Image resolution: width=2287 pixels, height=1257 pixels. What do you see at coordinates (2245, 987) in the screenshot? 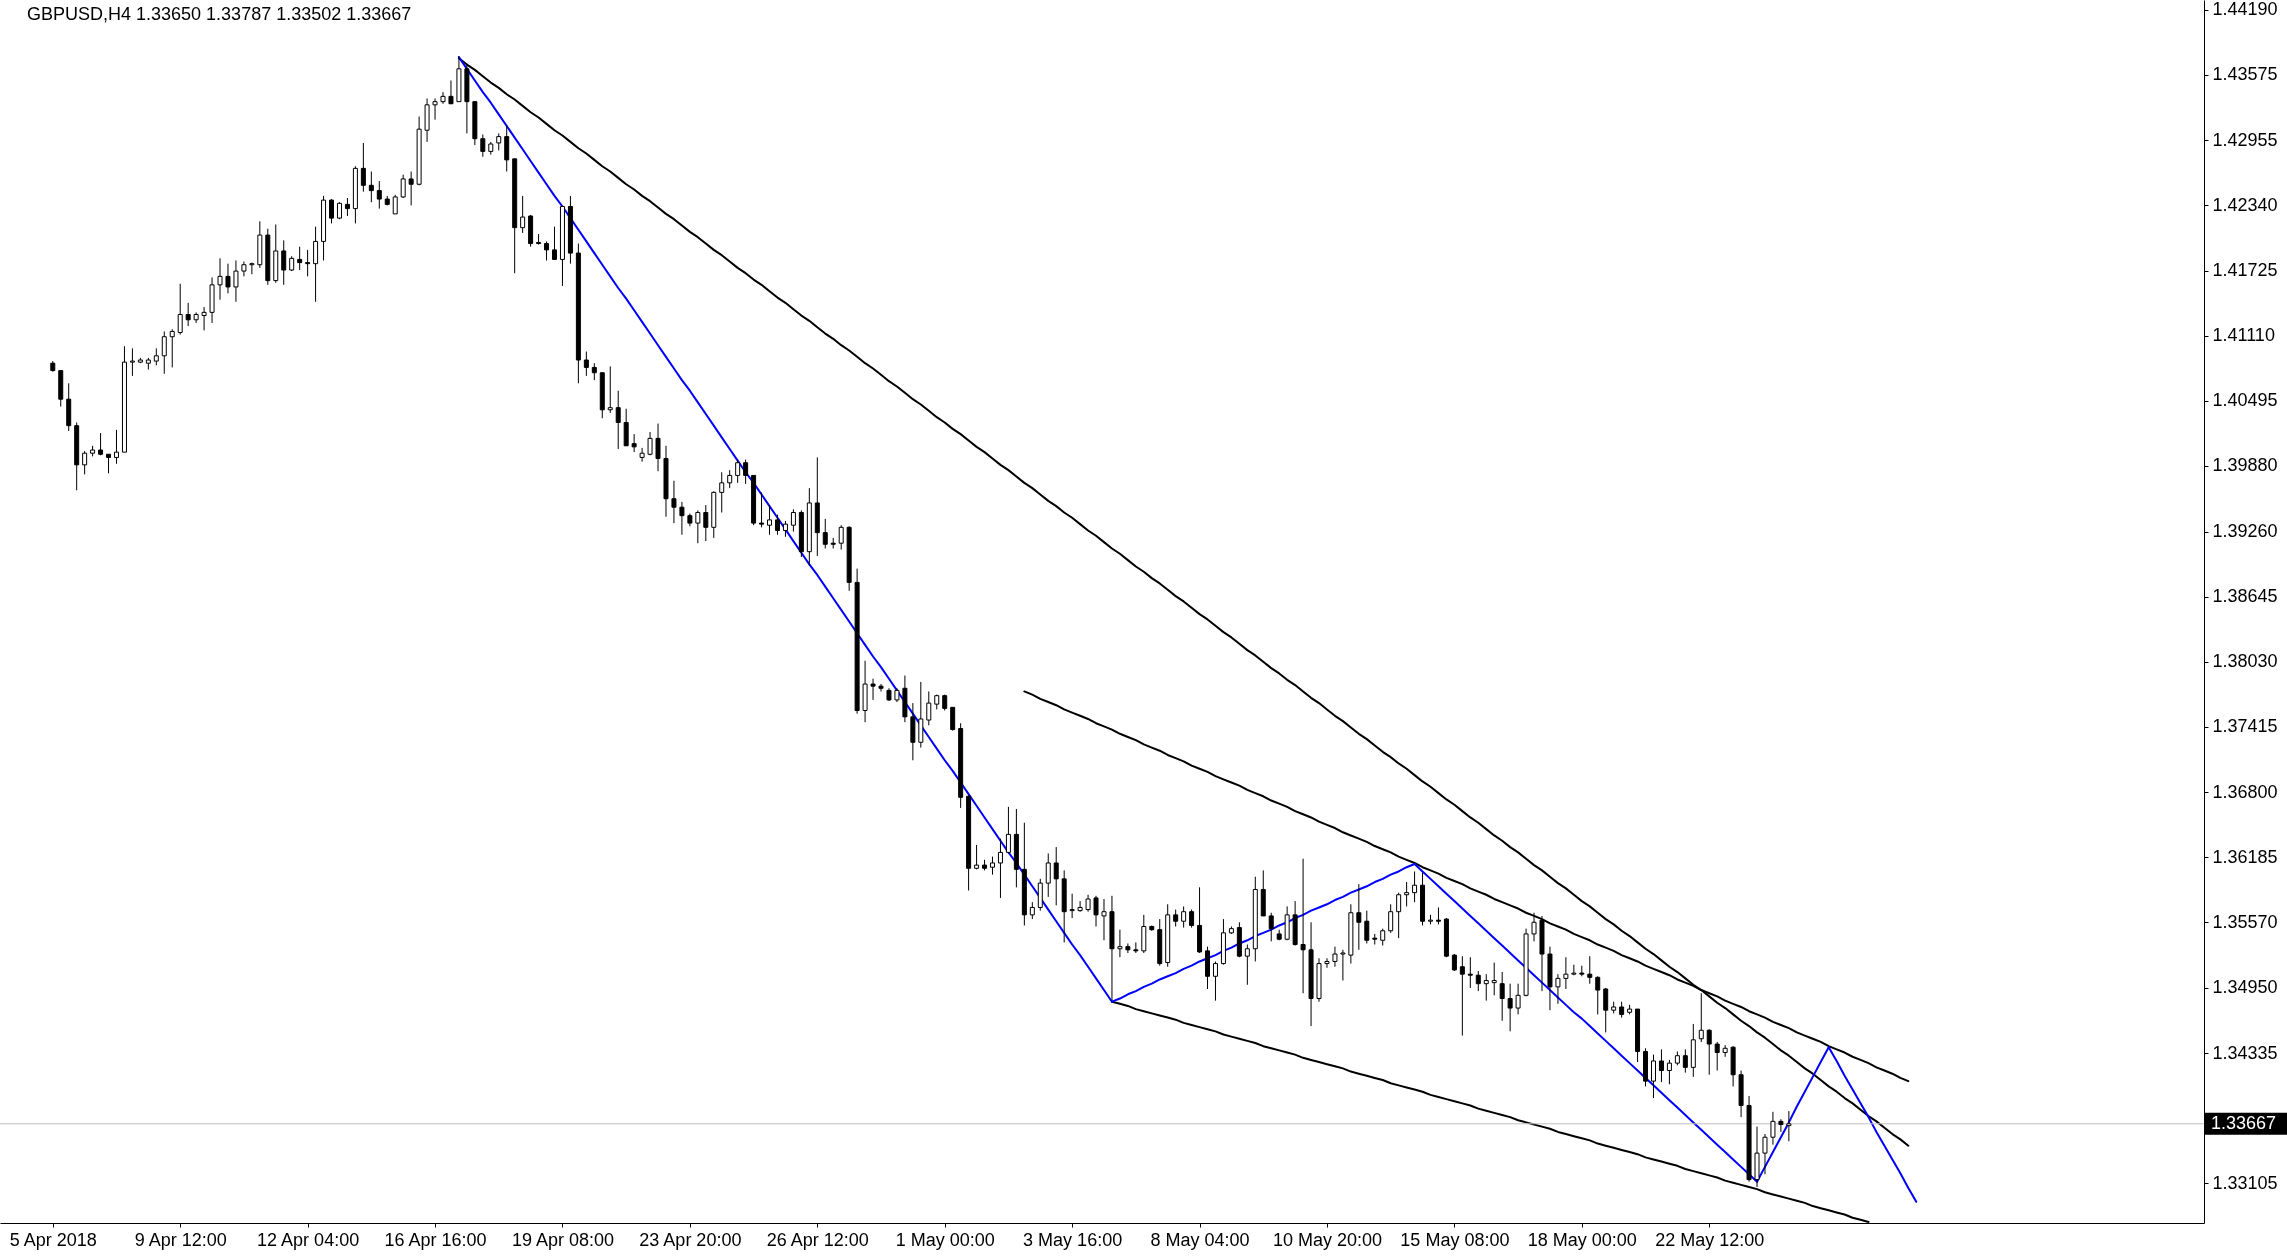
I see `y-tick-label: 1.34950` at bounding box center [2245, 987].